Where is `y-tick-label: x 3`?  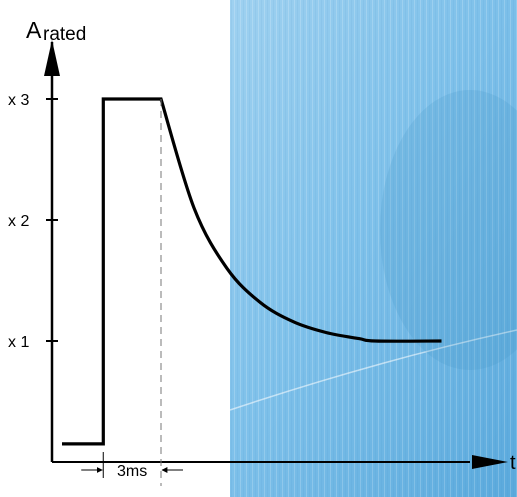 y-tick-label: x 3 is located at coordinates (18, 100).